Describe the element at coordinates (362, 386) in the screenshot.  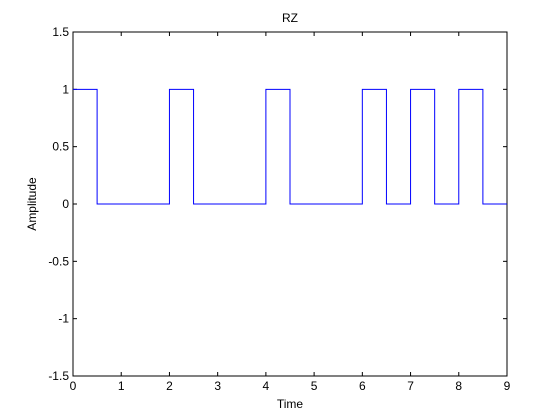
I see `x-tick-label: 6` at that location.